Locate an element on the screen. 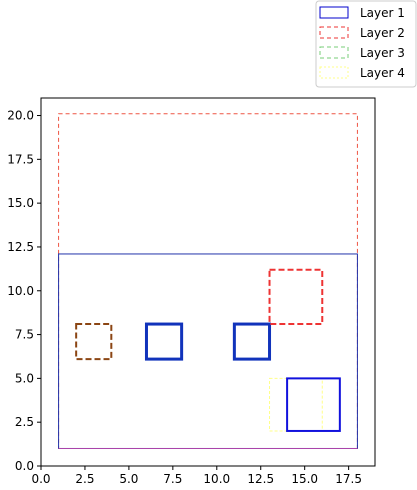  legend-label-layer-3: Layer 3 is located at coordinates (382, 53).